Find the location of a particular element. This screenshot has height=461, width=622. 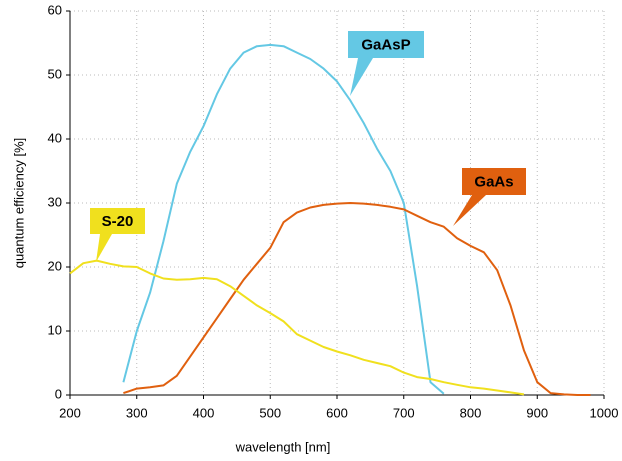

y-tick-label: 10 is located at coordinates (55, 329).